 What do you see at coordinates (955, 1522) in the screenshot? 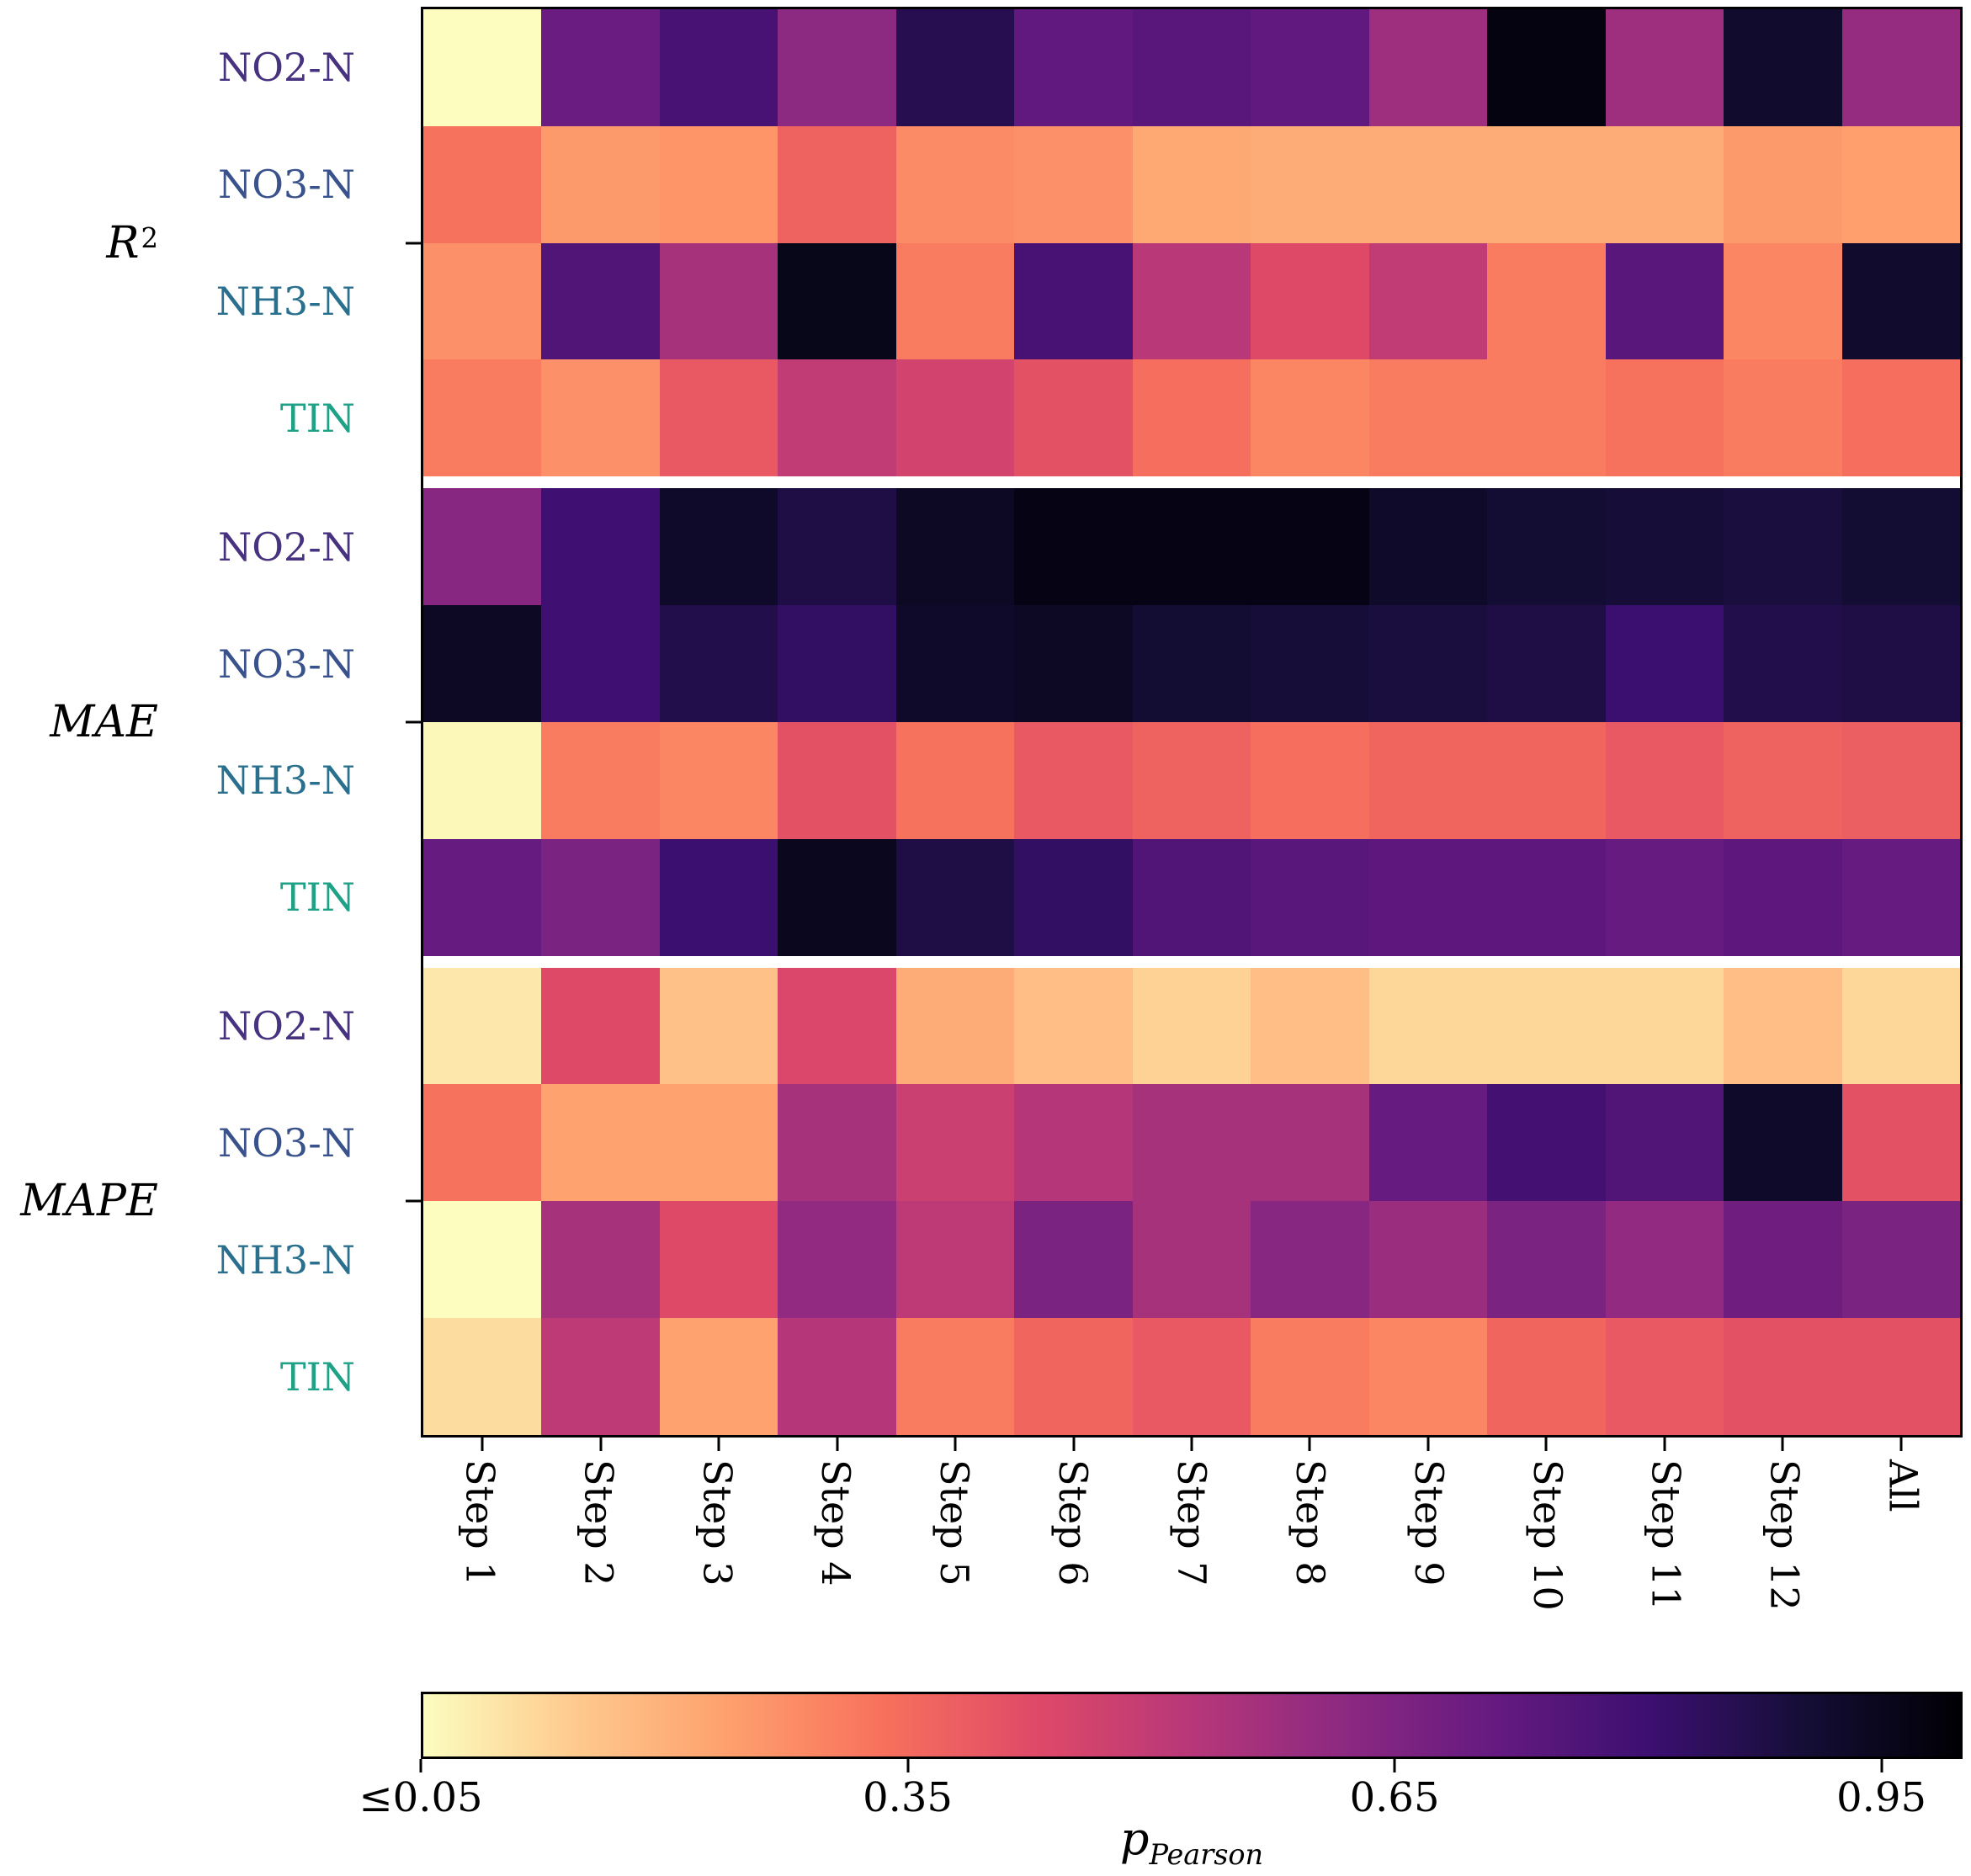
I see `x-axis-label: Step 5` at bounding box center [955, 1522].